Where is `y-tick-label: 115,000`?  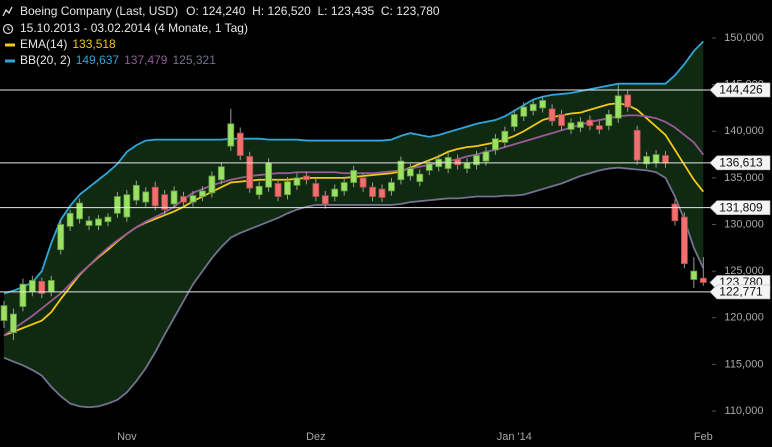 y-tick-label: 115,000 is located at coordinates (744, 364).